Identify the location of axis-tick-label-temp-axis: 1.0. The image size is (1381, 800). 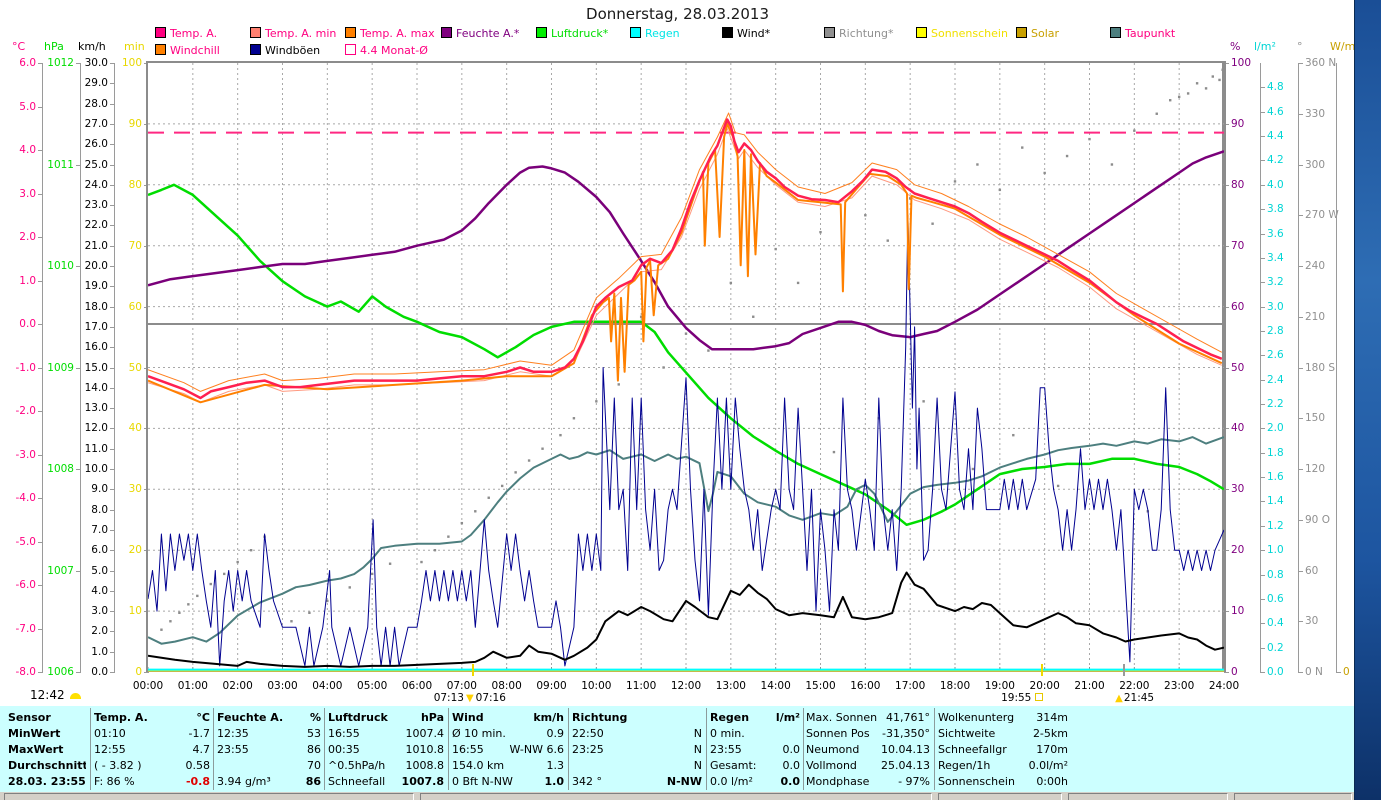
(27, 281).